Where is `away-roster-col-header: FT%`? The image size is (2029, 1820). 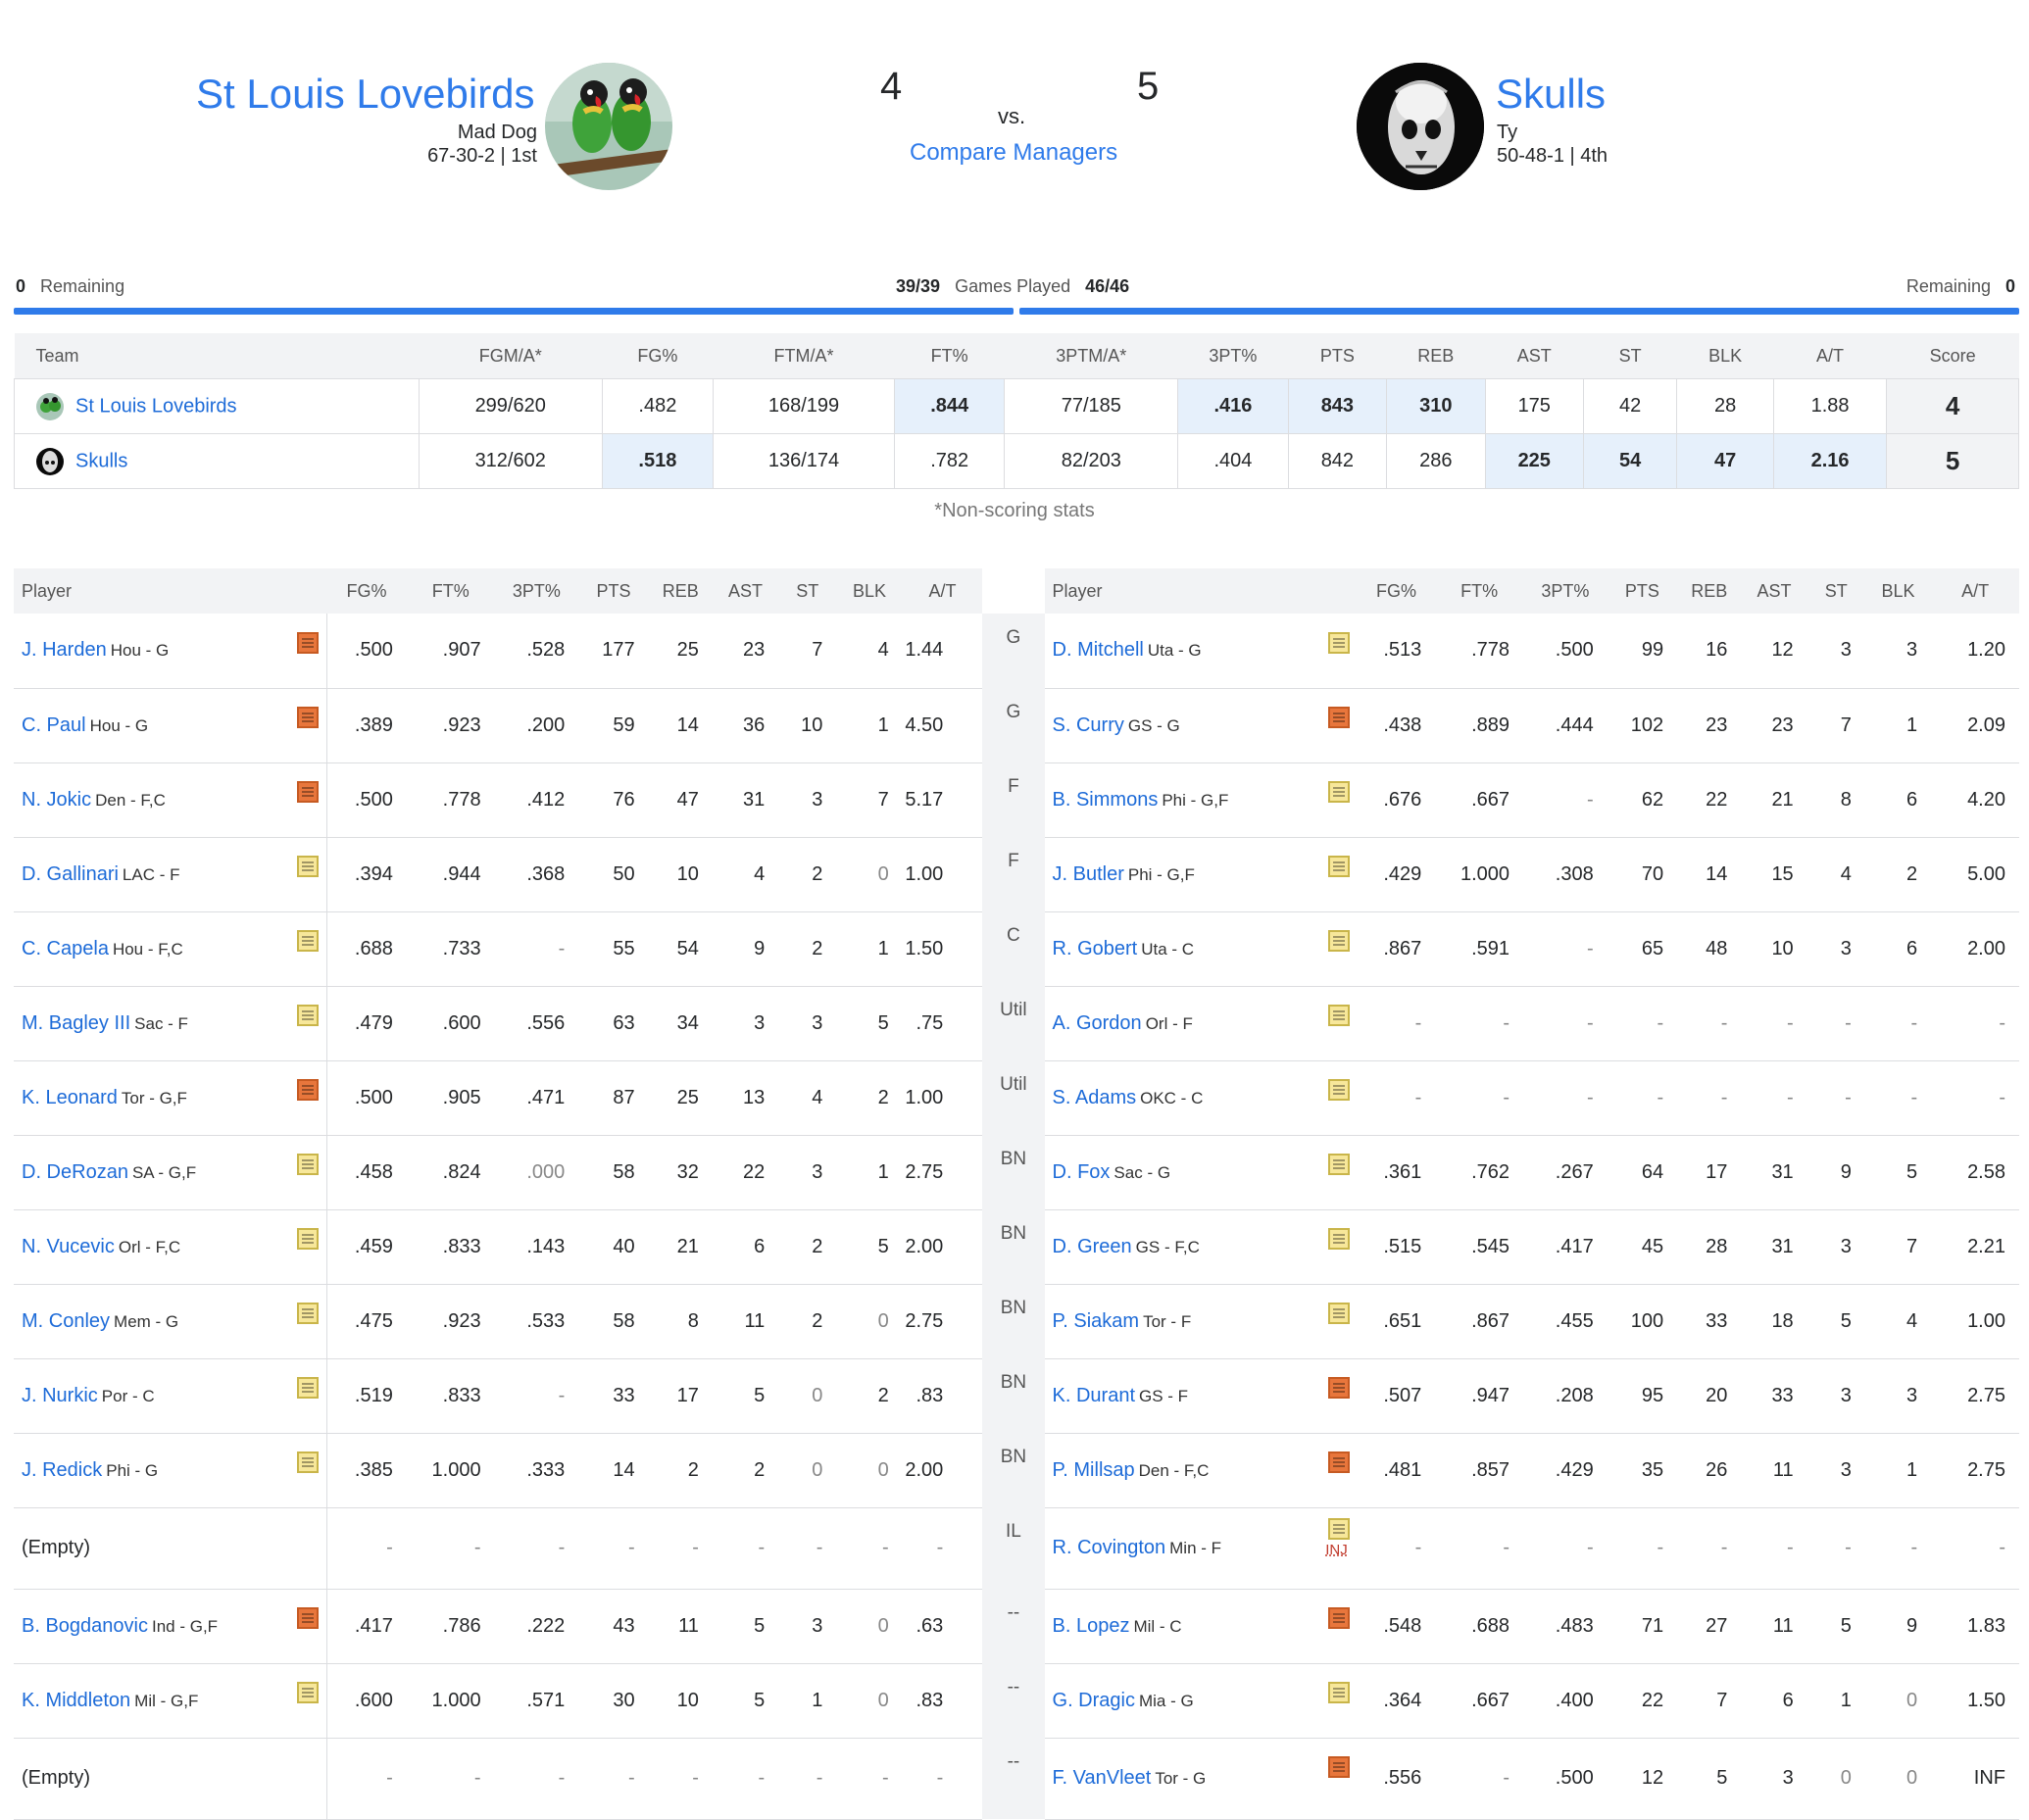
away-roster-col-header: FT% is located at coordinates (1479, 591).